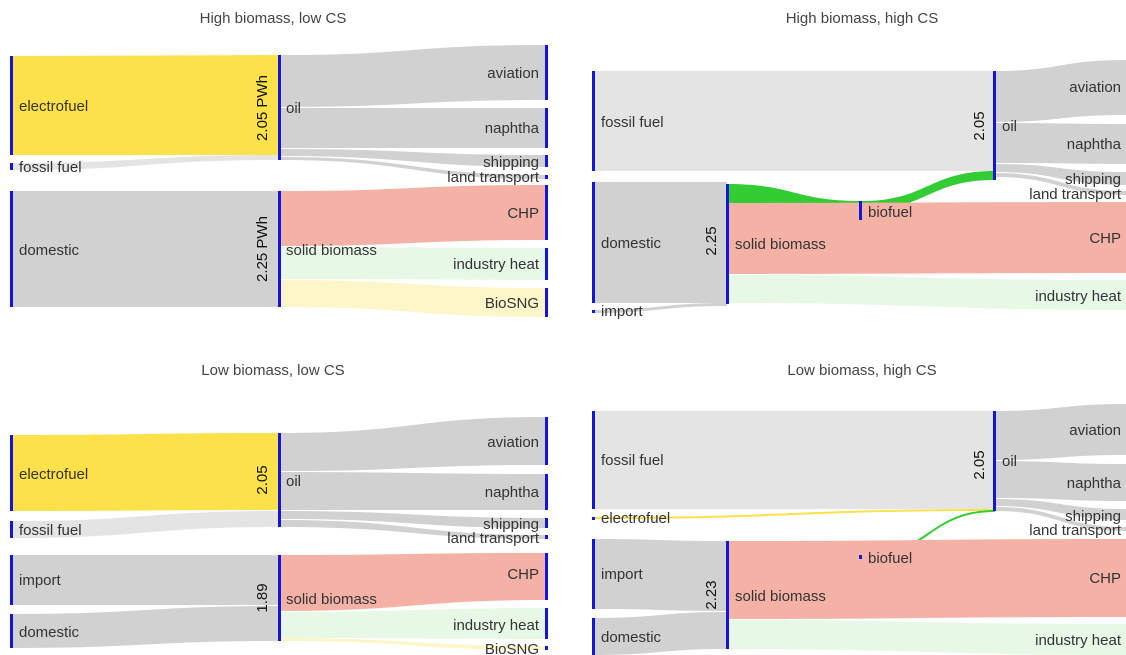 The width and height of the screenshot is (1126, 655). I want to click on node-bar-biosng, so click(546, 302).